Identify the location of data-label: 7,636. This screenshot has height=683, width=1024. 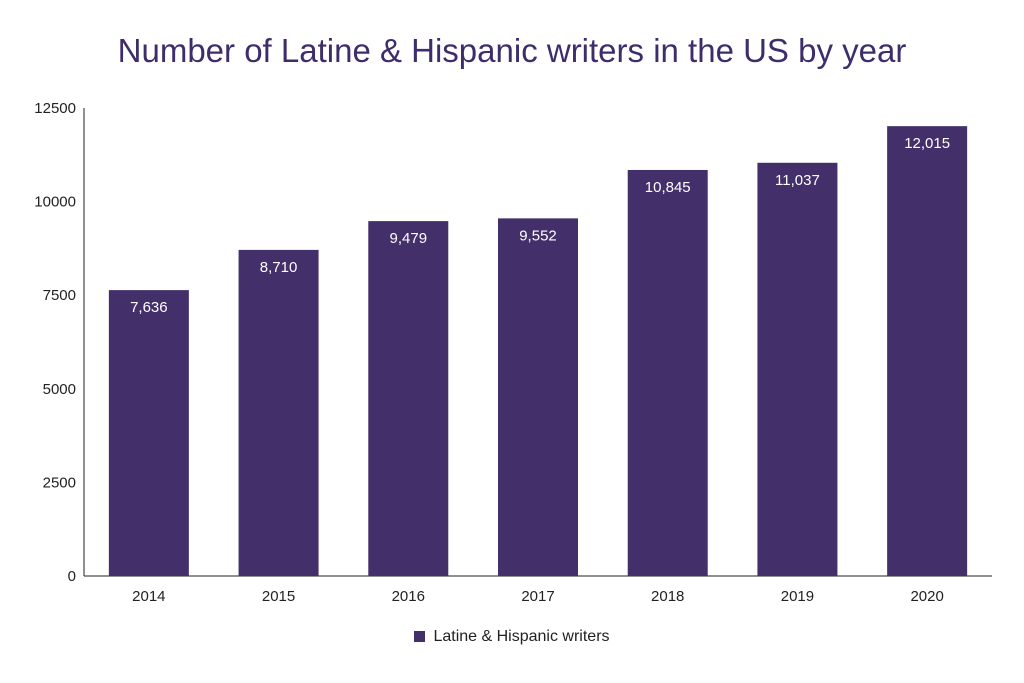
(149, 307).